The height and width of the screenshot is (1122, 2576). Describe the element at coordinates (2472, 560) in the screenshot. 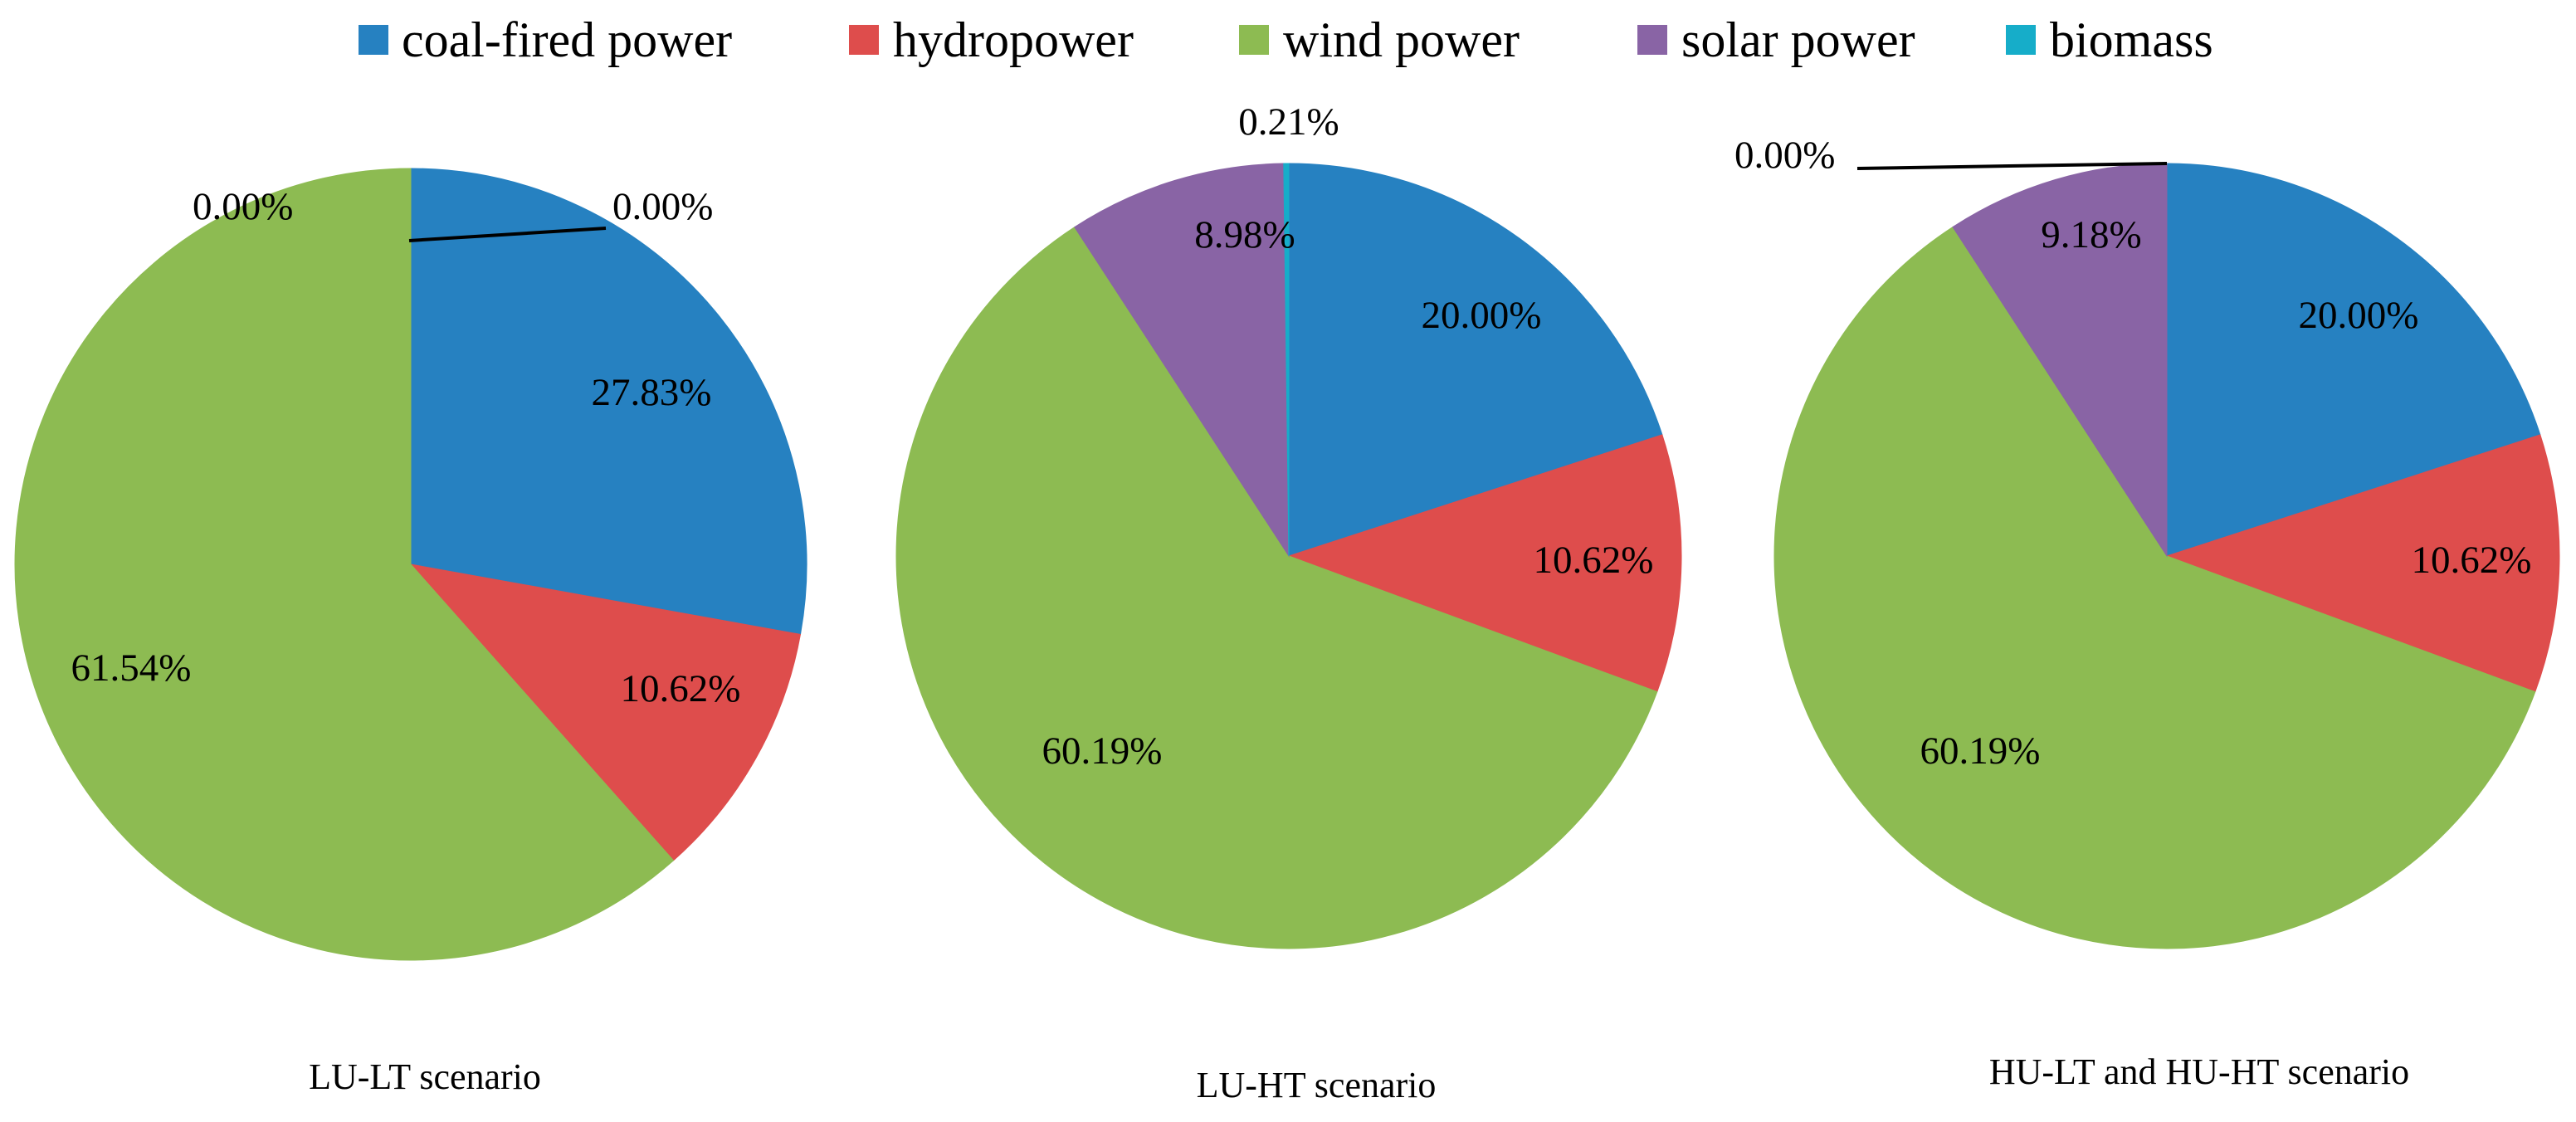

I see `data-label-hu-lt-hu-ht-hydropower: 10.62%` at that location.